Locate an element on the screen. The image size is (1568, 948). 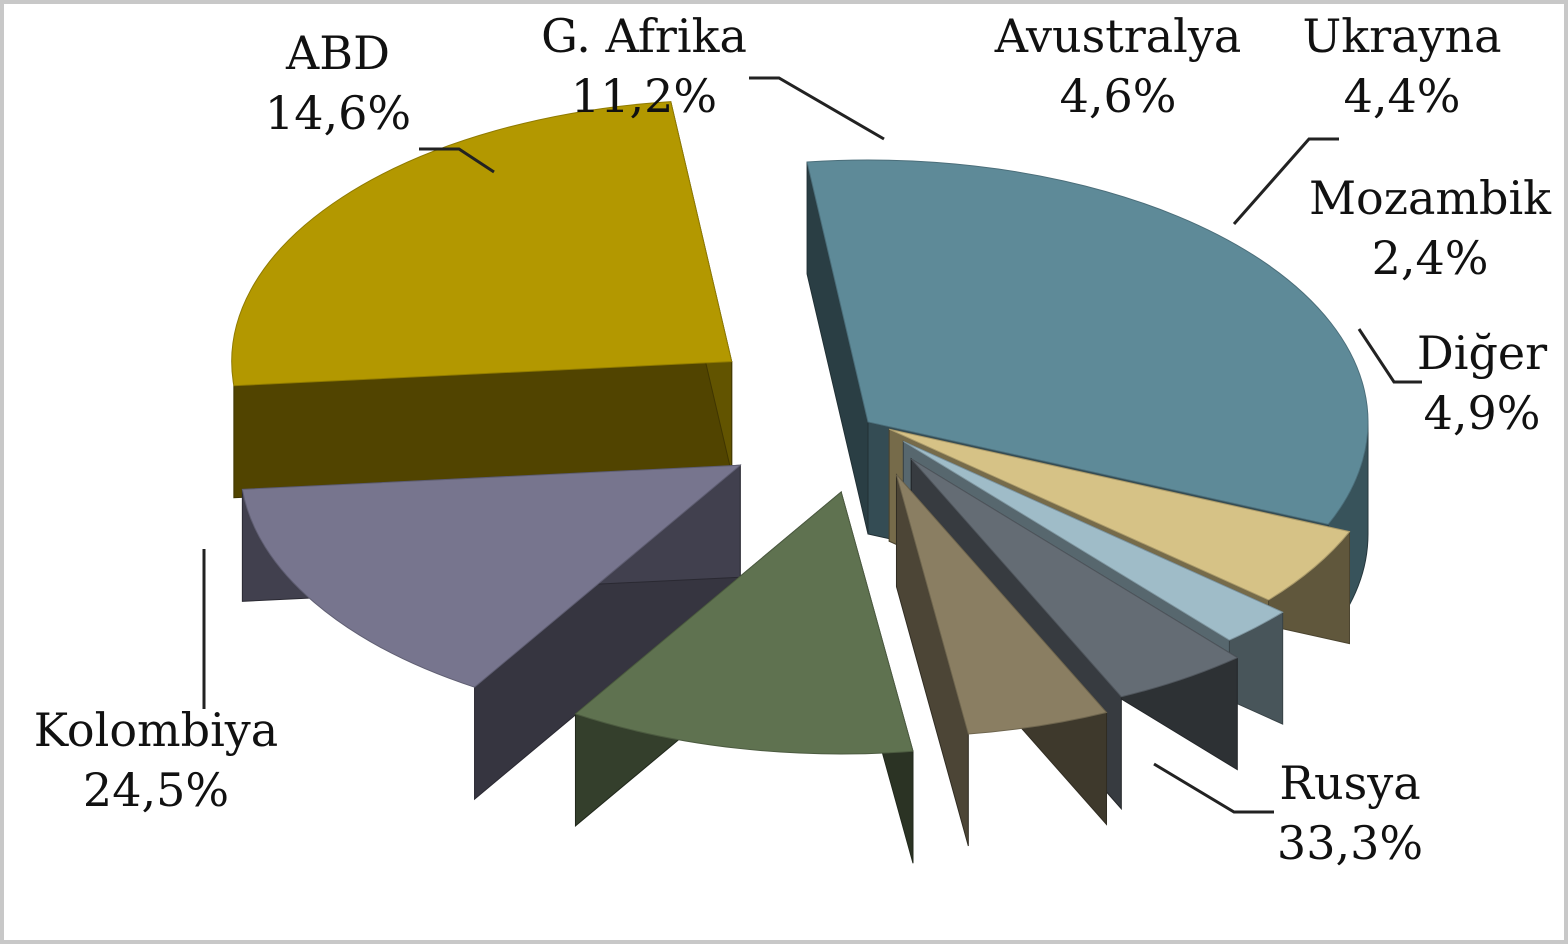
data-label-value: 11,2% is located at coordinates (644, 96).